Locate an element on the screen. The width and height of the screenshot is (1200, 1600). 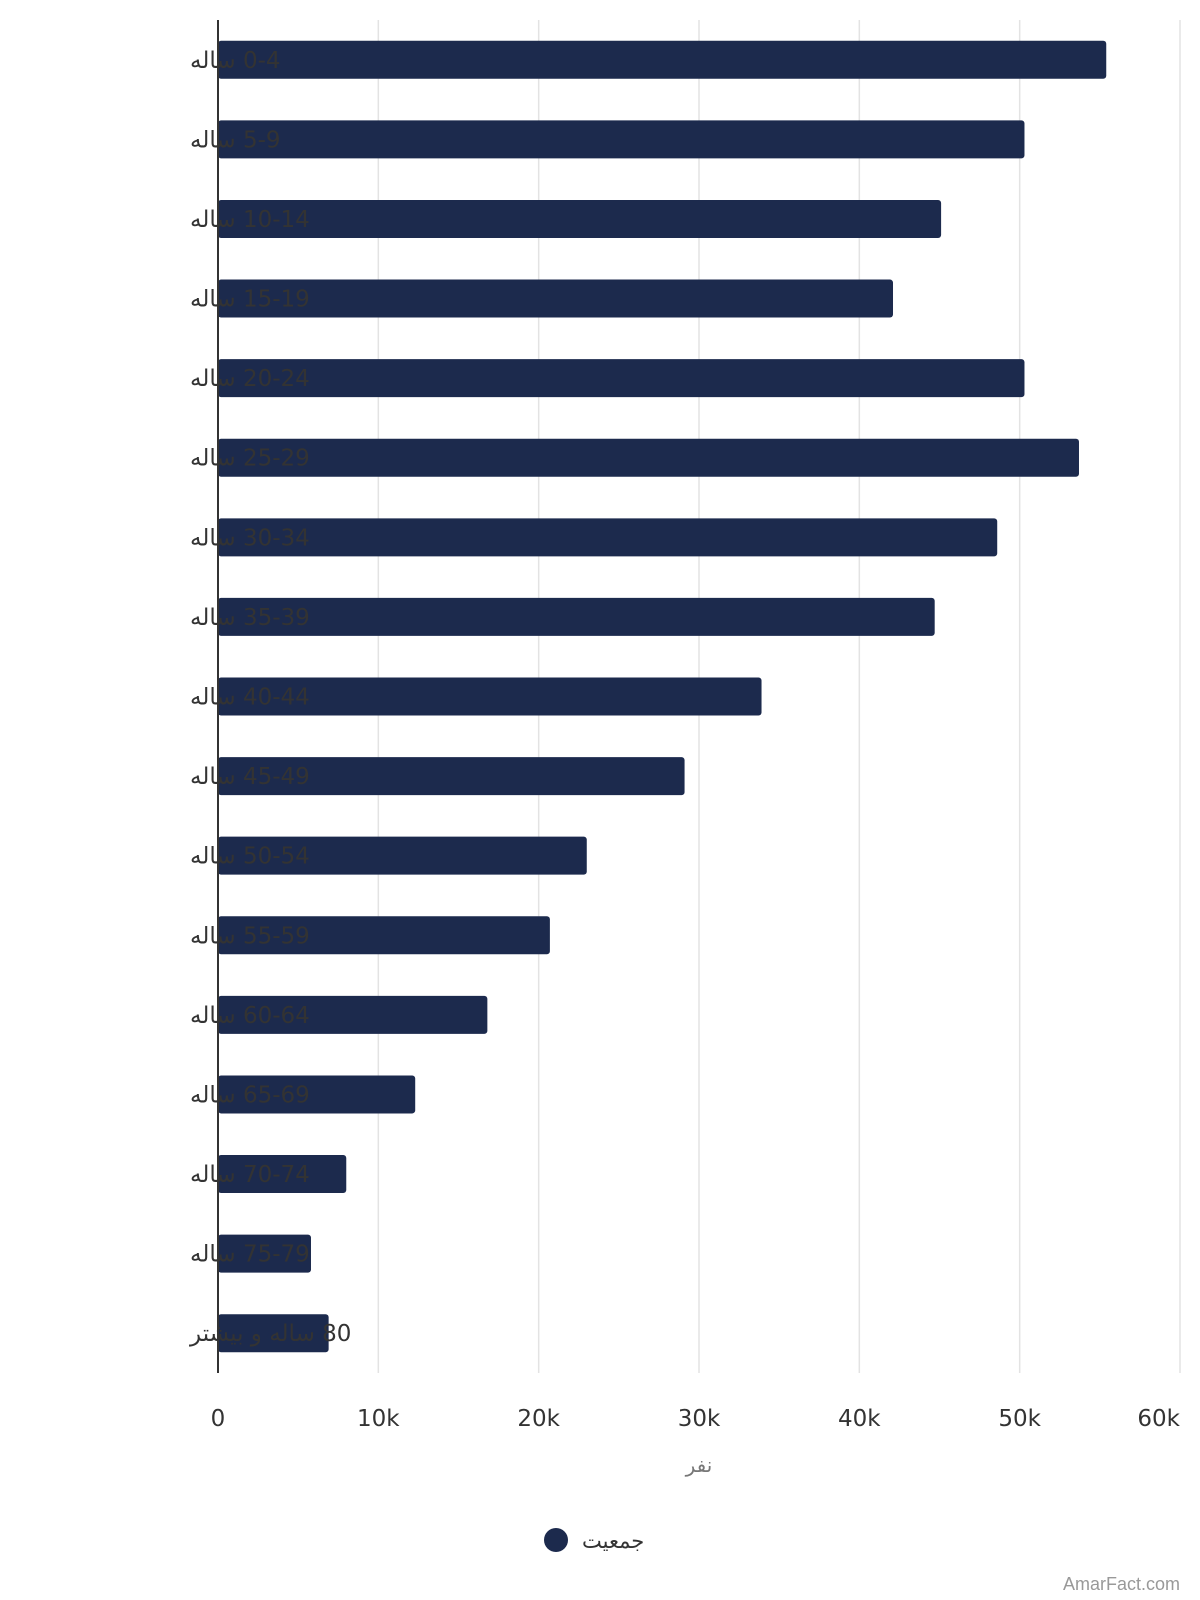
category-label: 50-54 ساله is located at coordinates (250, 857).